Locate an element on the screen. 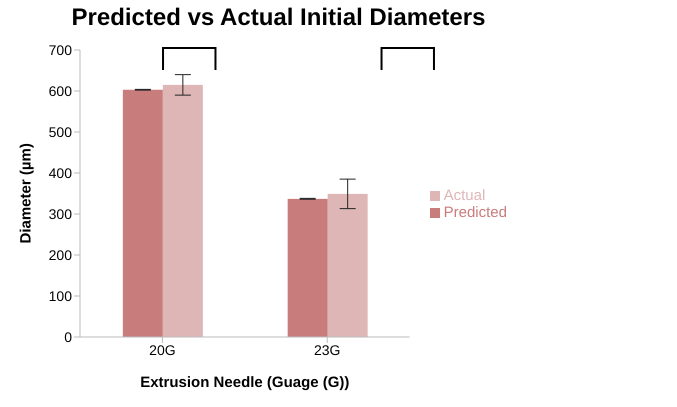 This screenshot has height=407, width=677. y-tick-label: 500 is located at coordinates (60, 132).